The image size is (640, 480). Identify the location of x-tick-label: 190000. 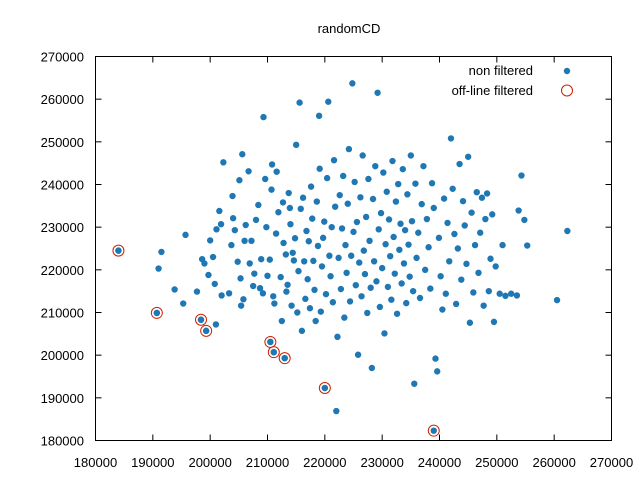
(152, 462).